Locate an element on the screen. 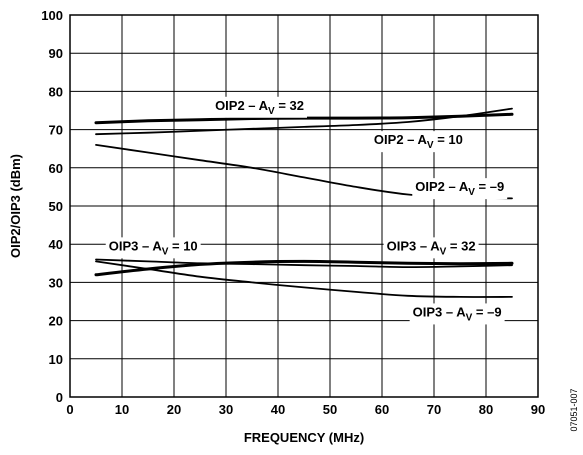 This screenshot has height=455, width=583. figure-id: 07051-007 is located at coordinates (574, 409).